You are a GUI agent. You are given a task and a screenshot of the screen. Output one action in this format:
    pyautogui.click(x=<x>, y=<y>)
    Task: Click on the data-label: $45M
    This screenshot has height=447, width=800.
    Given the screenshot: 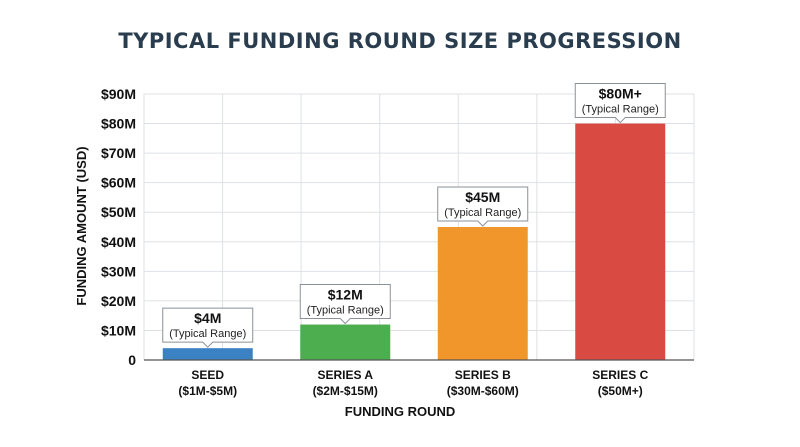 What is the action you would take?
    pyautogui.click(x=482, y=197)
    